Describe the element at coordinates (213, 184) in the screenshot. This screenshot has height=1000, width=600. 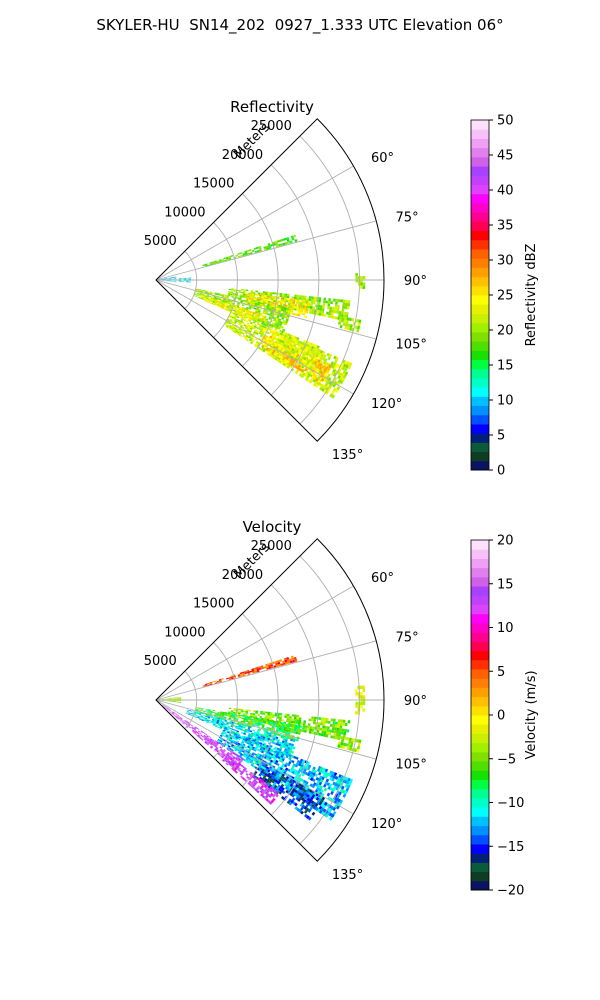
I see `radial-tick-label: 15000` at that location.